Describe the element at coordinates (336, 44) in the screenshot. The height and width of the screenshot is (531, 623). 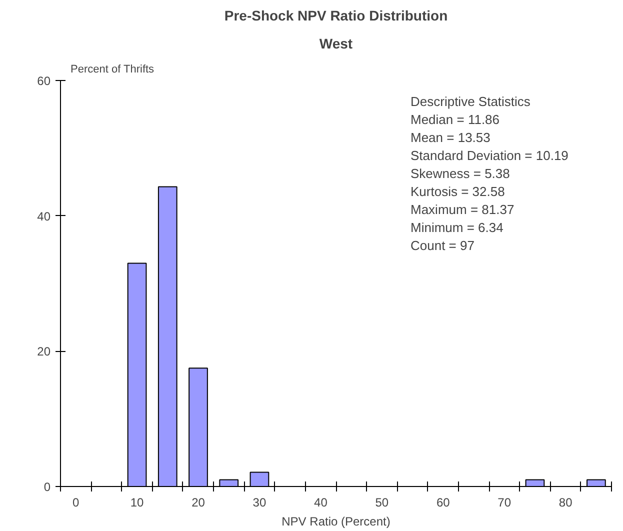
I see `chart-subtitle: West` at that location.